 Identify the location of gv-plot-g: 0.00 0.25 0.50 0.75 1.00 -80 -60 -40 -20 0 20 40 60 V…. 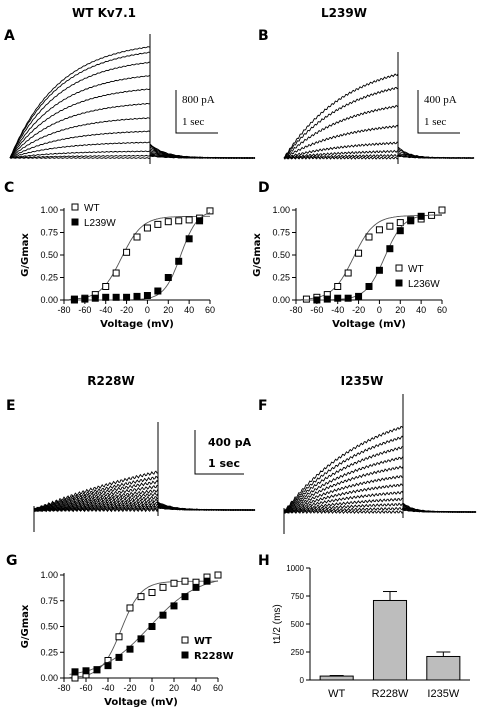
(127, 639).